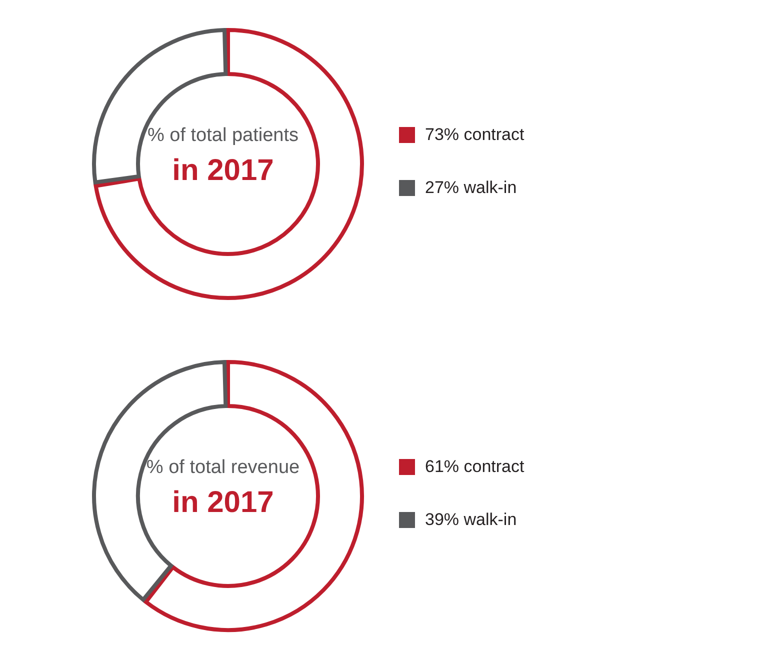 The width and height of the screenshot is (757, 652). Describe the element at coordinates (474, 466) in the screenshot. I see `legend-label: 61% contract` at that location.